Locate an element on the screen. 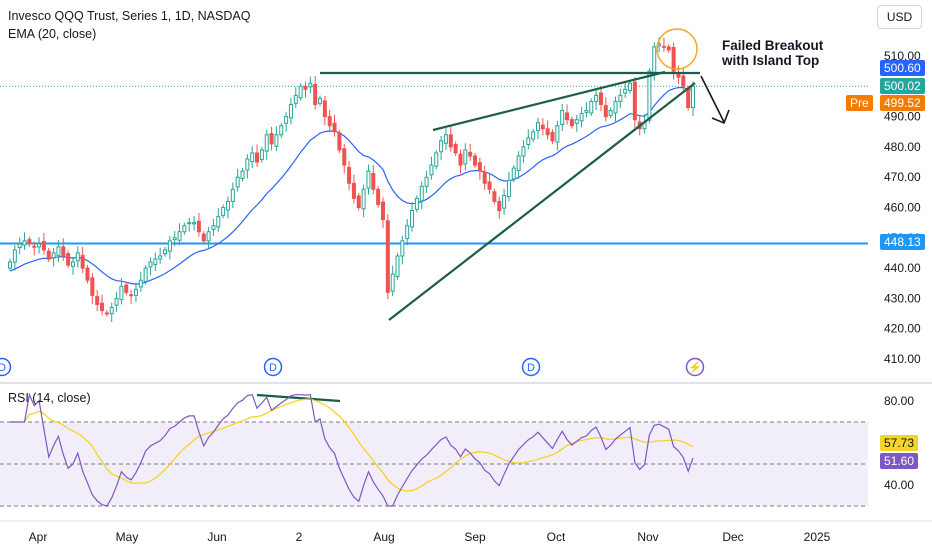 This screenshot has height=550, width=932. rsi-ma-line is located at coordinates (352, 445).